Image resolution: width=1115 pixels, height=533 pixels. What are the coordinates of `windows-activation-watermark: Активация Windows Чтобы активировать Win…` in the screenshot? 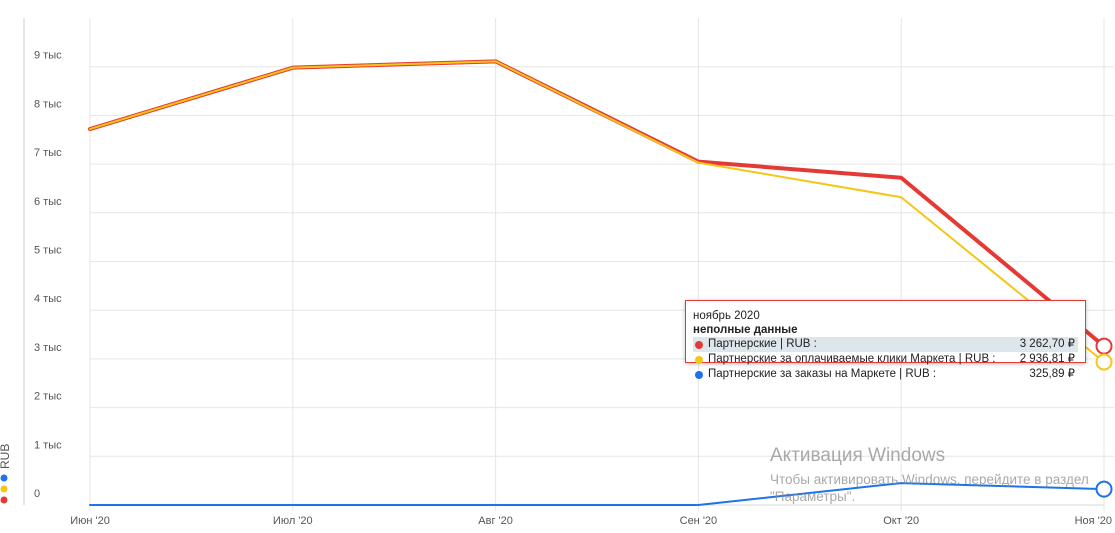 It's located at (940, 475).